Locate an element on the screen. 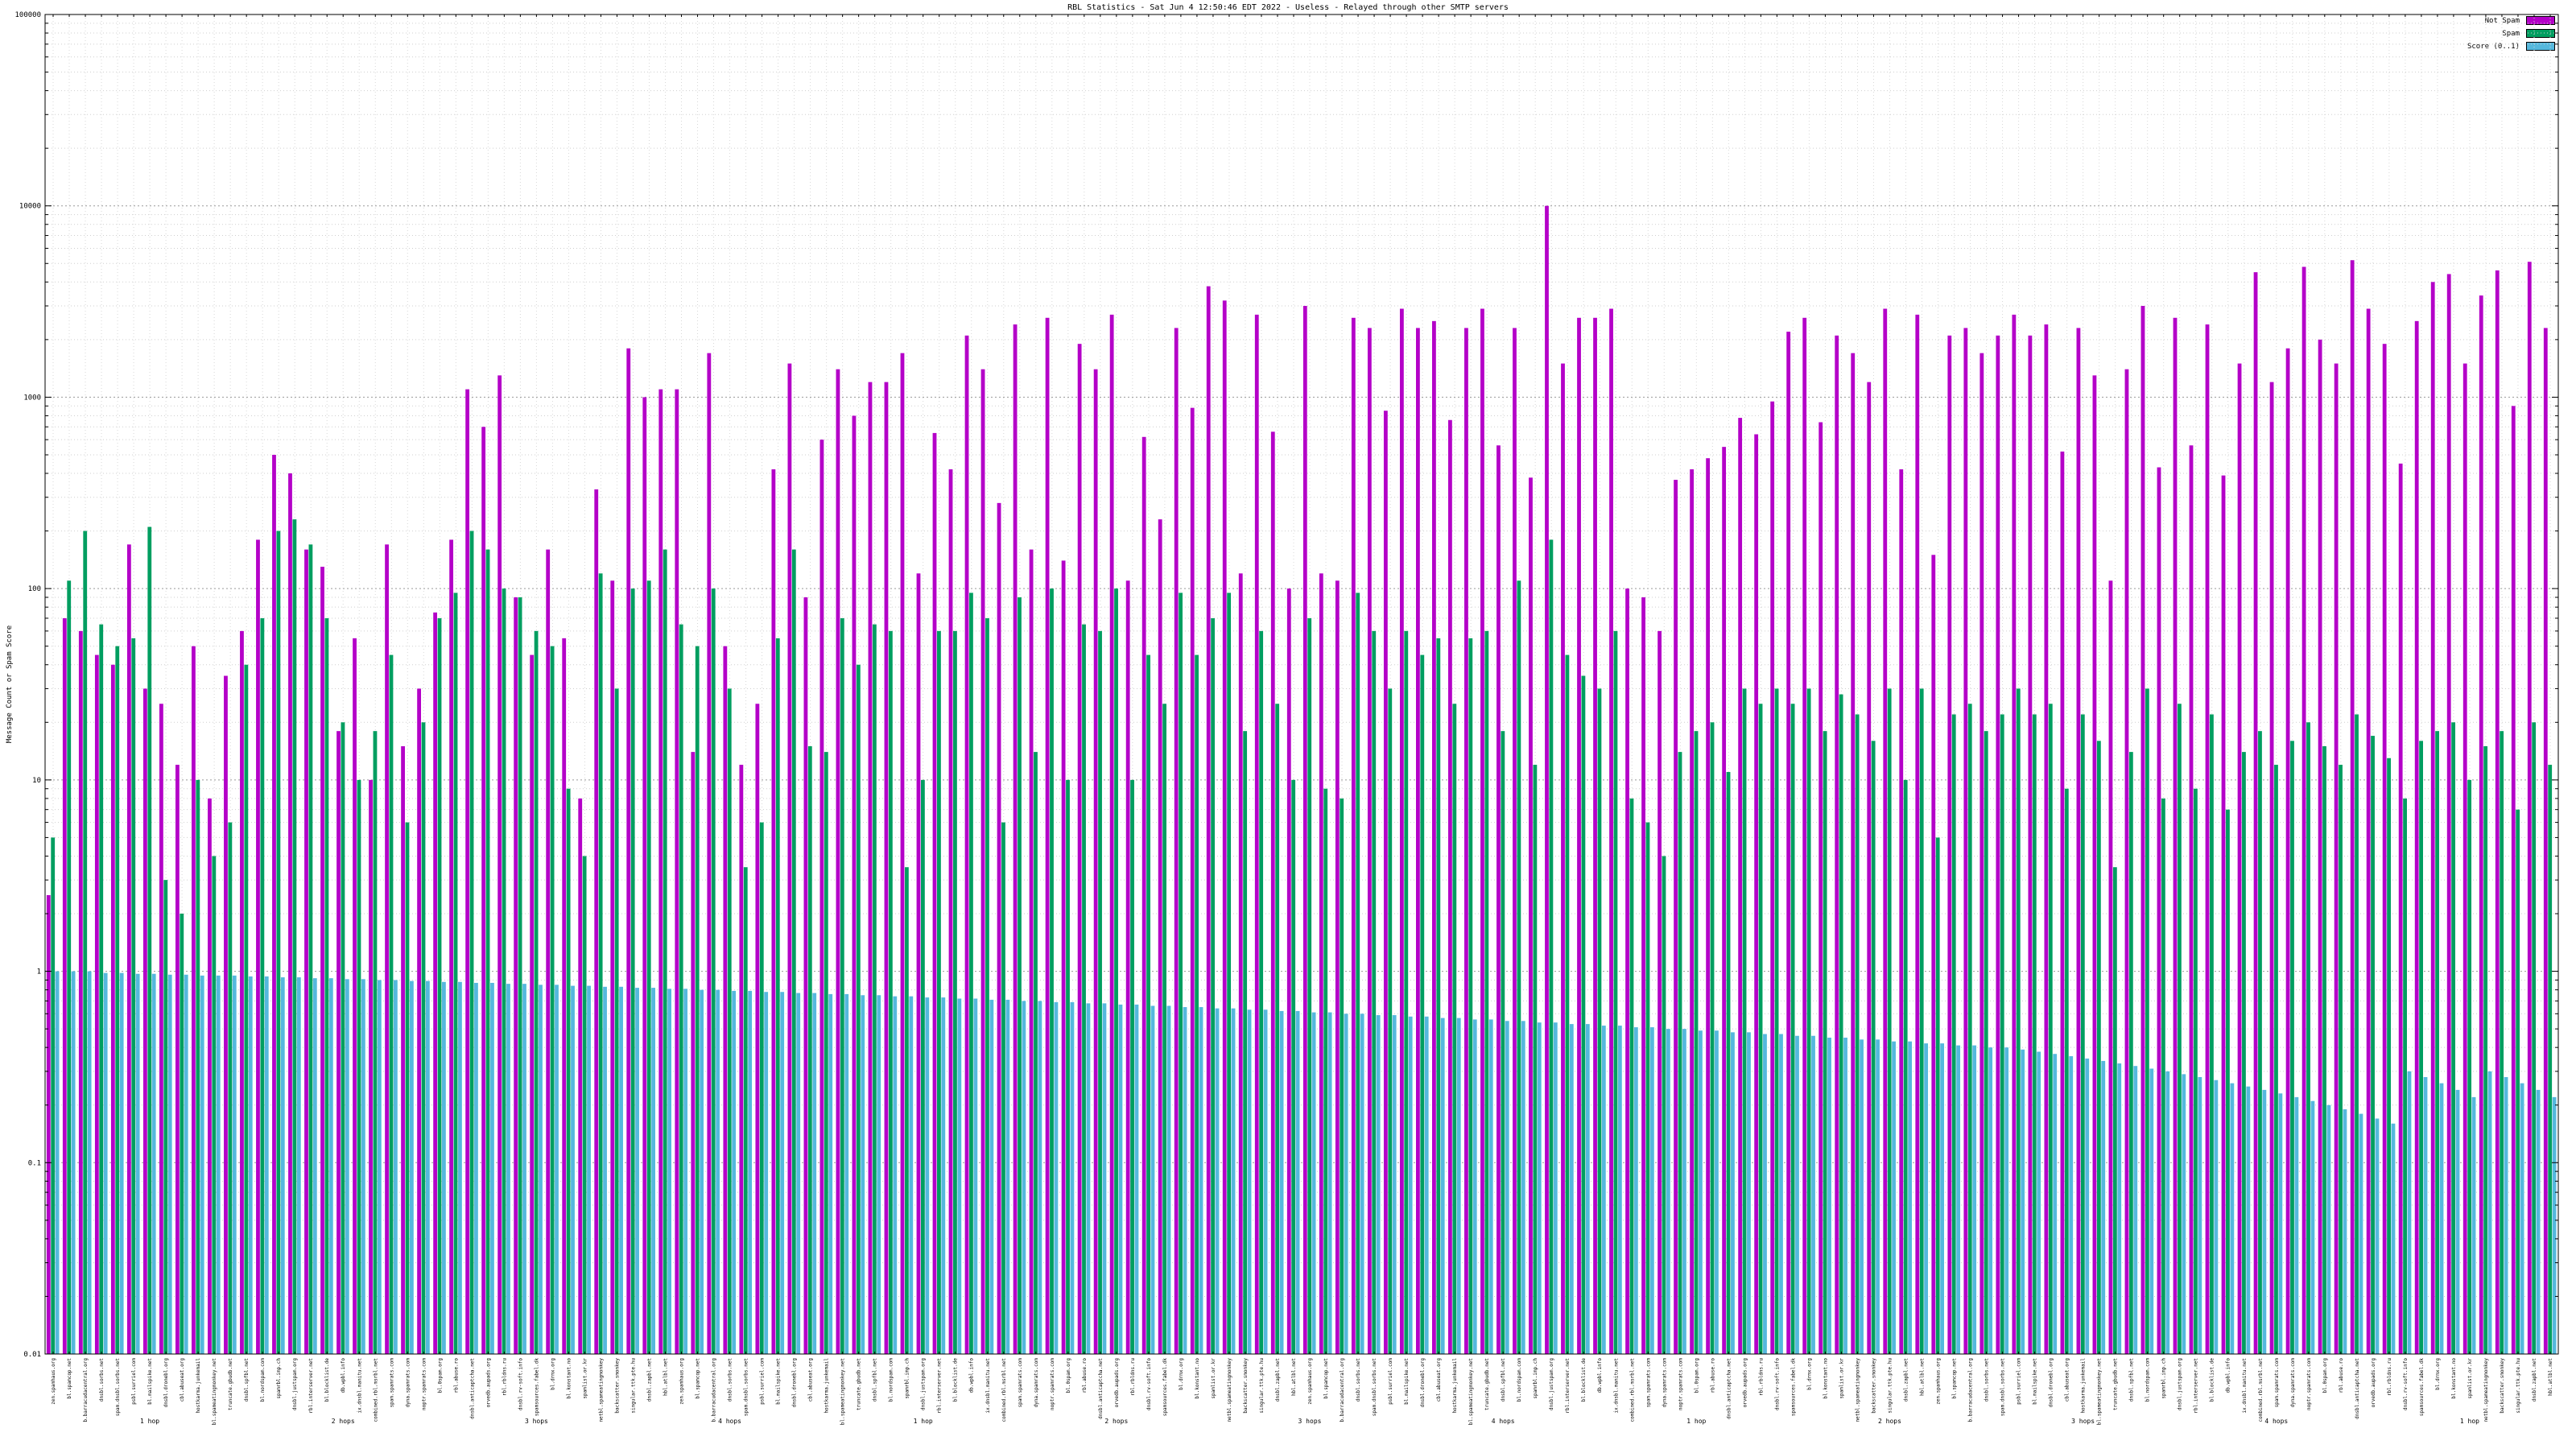 The width and height of the screenshot is (2576, 1449). x-tick-label: db.wpbl.info is located at coordinates (1600, 1375).